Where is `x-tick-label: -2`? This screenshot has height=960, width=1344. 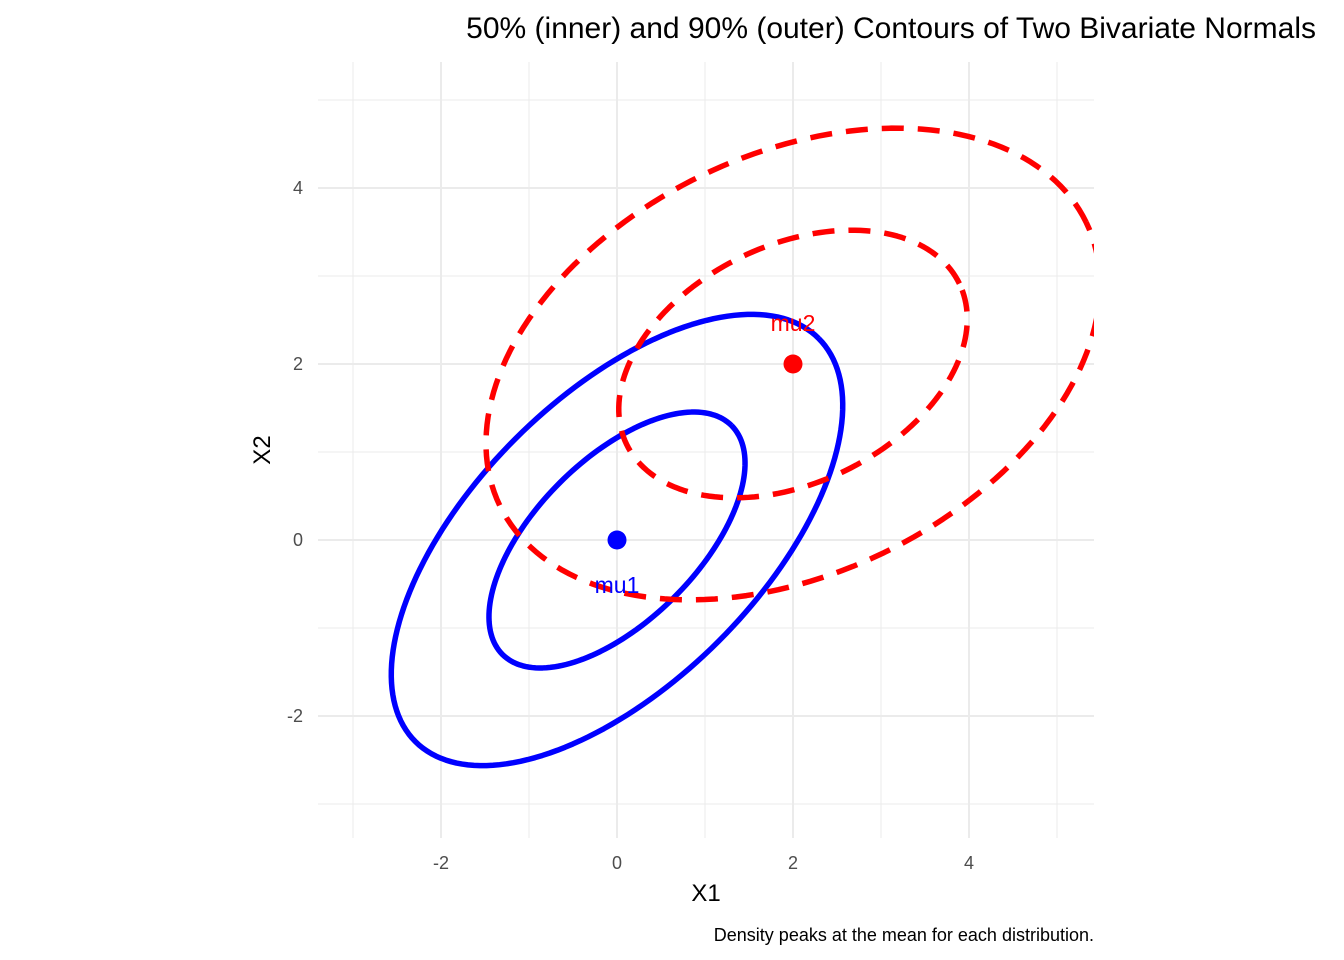 x-tick-label: -2 is located at coordinates (441, 863).